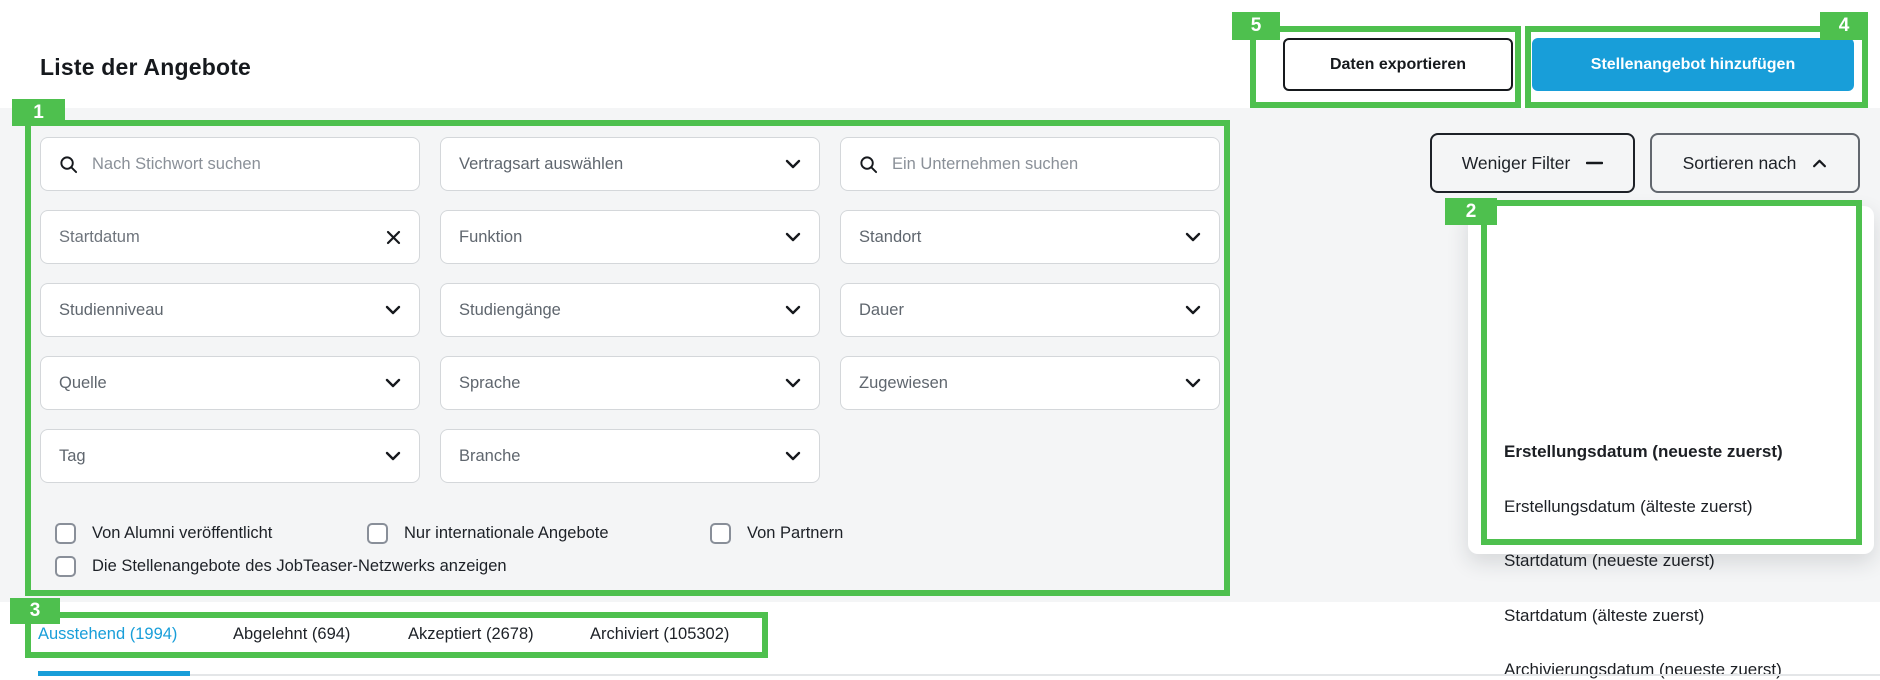  What do you see at coordinates (83, 382) in the screenshot?
I see `source-label: Quelle` at bounding box center [83, 382].